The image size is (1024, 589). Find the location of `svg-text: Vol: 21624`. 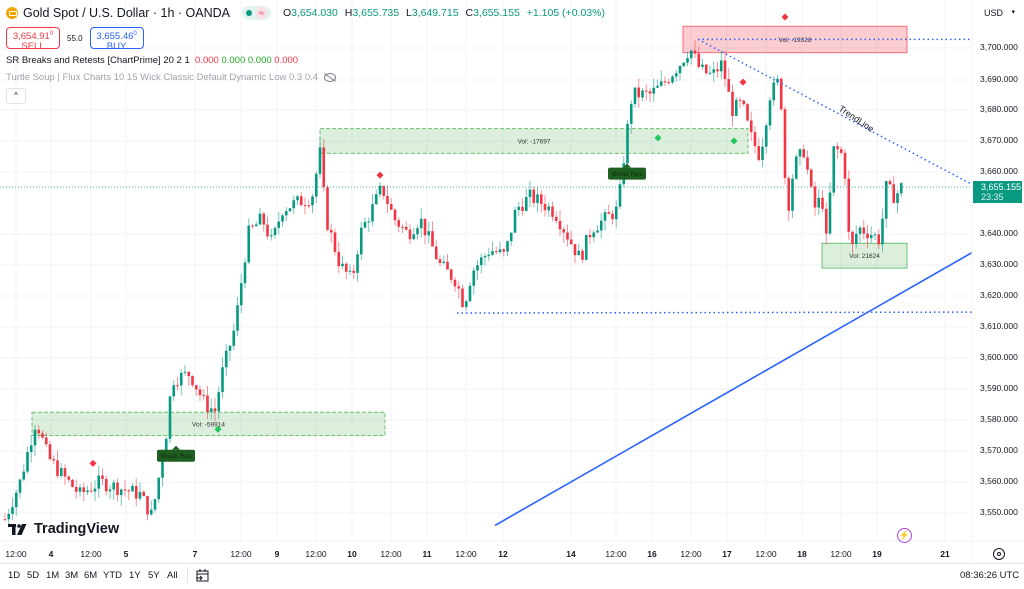

svg-text: Vol: 21624 is located at coordinates (864, 256).